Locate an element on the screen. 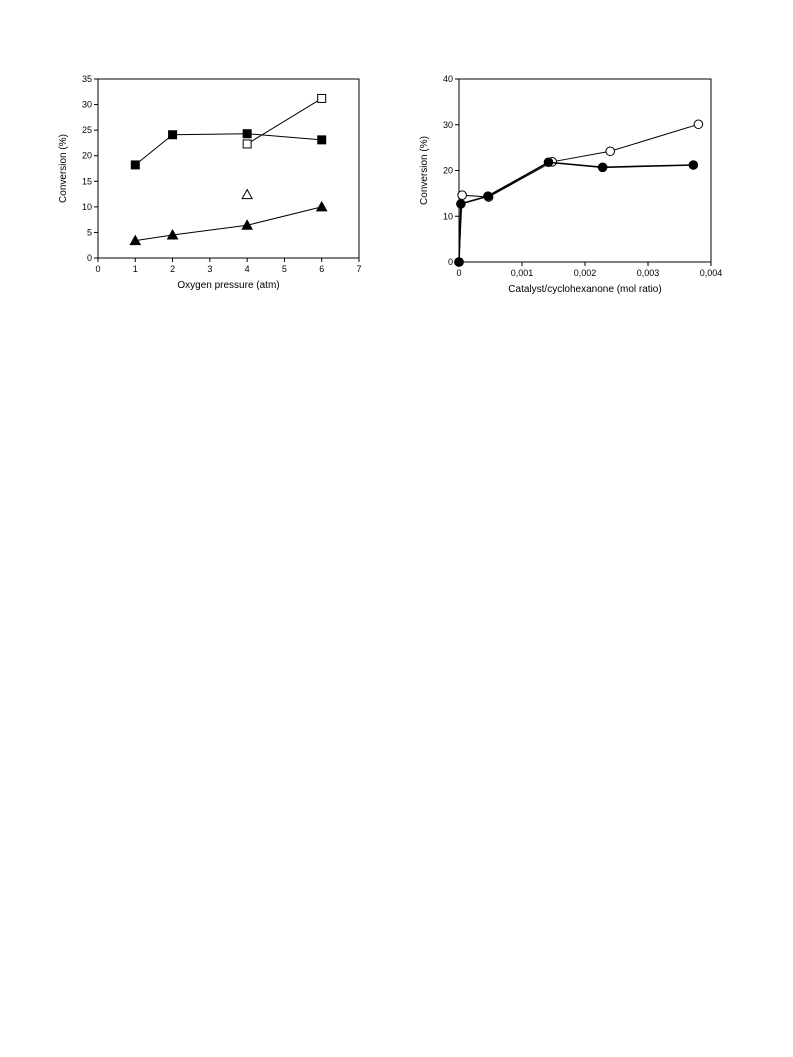 This screenshot has height=1057, width=793. chart2-y-axis-title: Conversion (%) is located at coordinates (424, 170).